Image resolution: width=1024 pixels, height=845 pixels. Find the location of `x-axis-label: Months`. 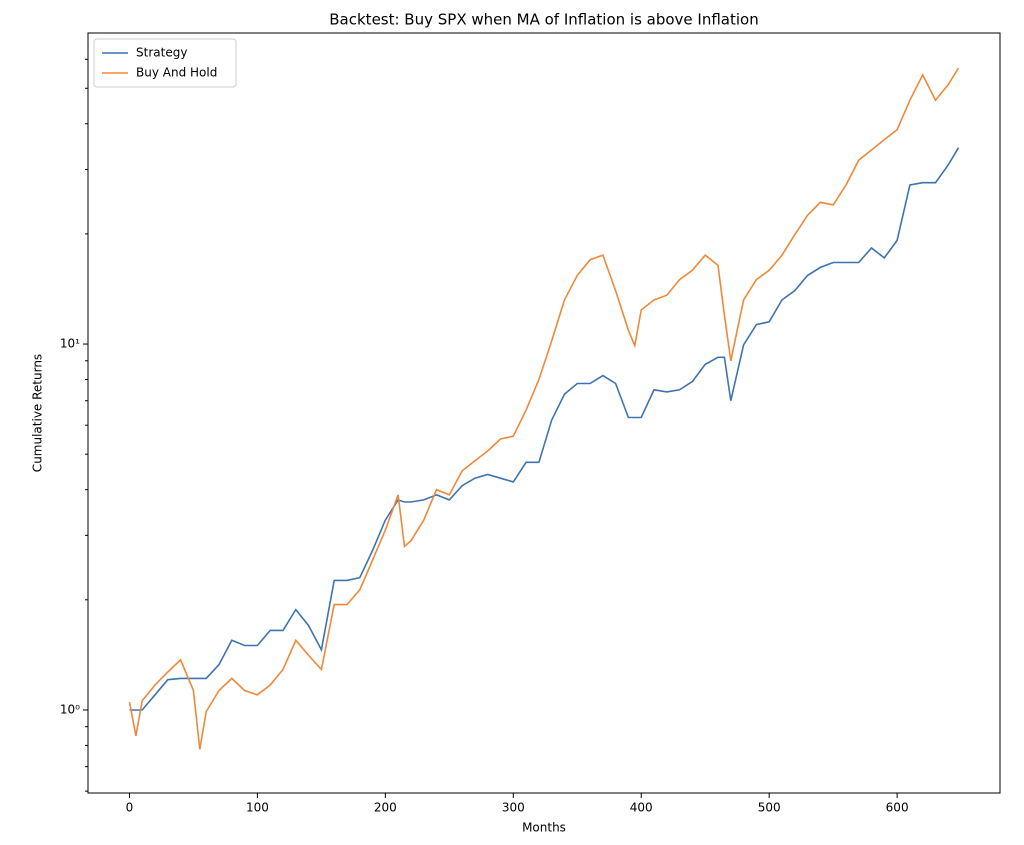

x-axis-label: Months is located at coordinates (544, 828).